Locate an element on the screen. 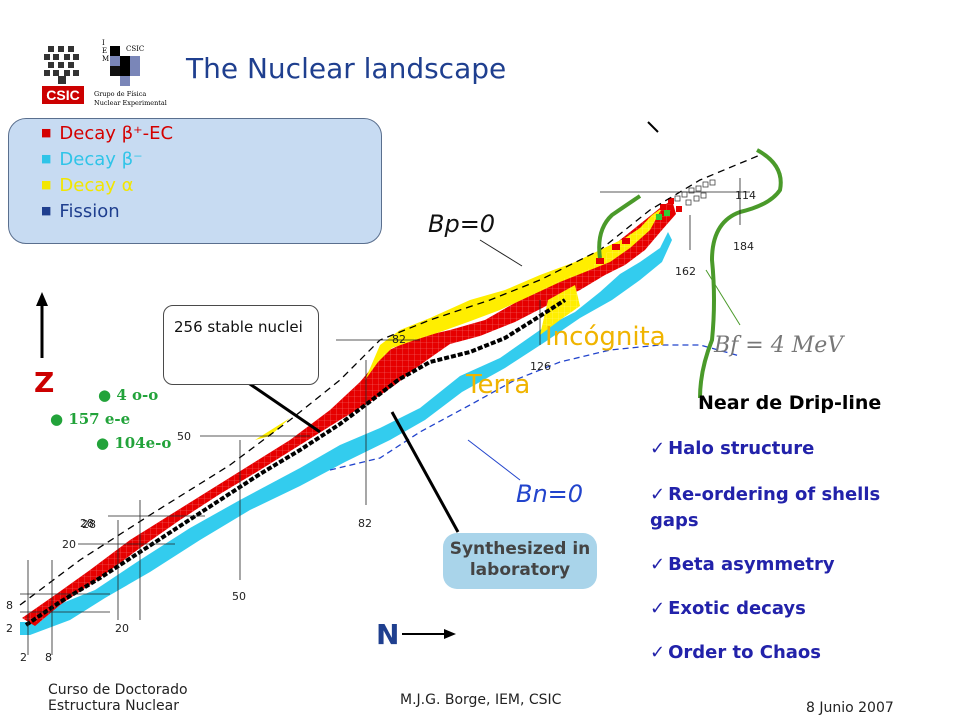 The width and height of the screenshot is (960, 720). feature-halo: ✓ Halo structure is located at coordinates (732, 448).